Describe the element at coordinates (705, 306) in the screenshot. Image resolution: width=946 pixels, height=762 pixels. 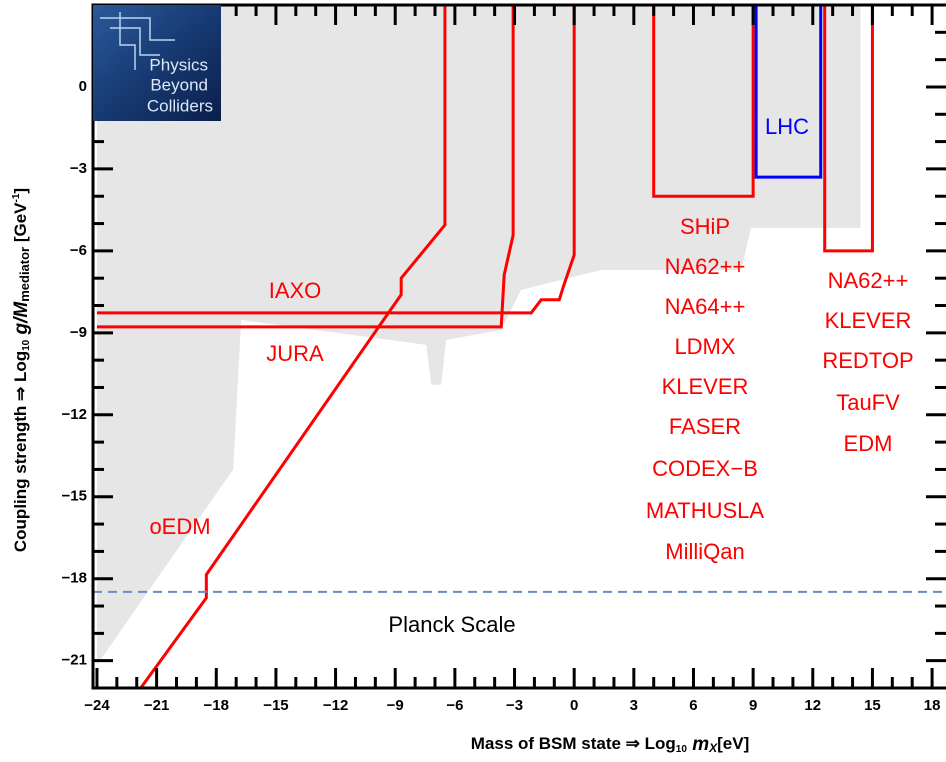
I see `annotation: NA64++` at that location.